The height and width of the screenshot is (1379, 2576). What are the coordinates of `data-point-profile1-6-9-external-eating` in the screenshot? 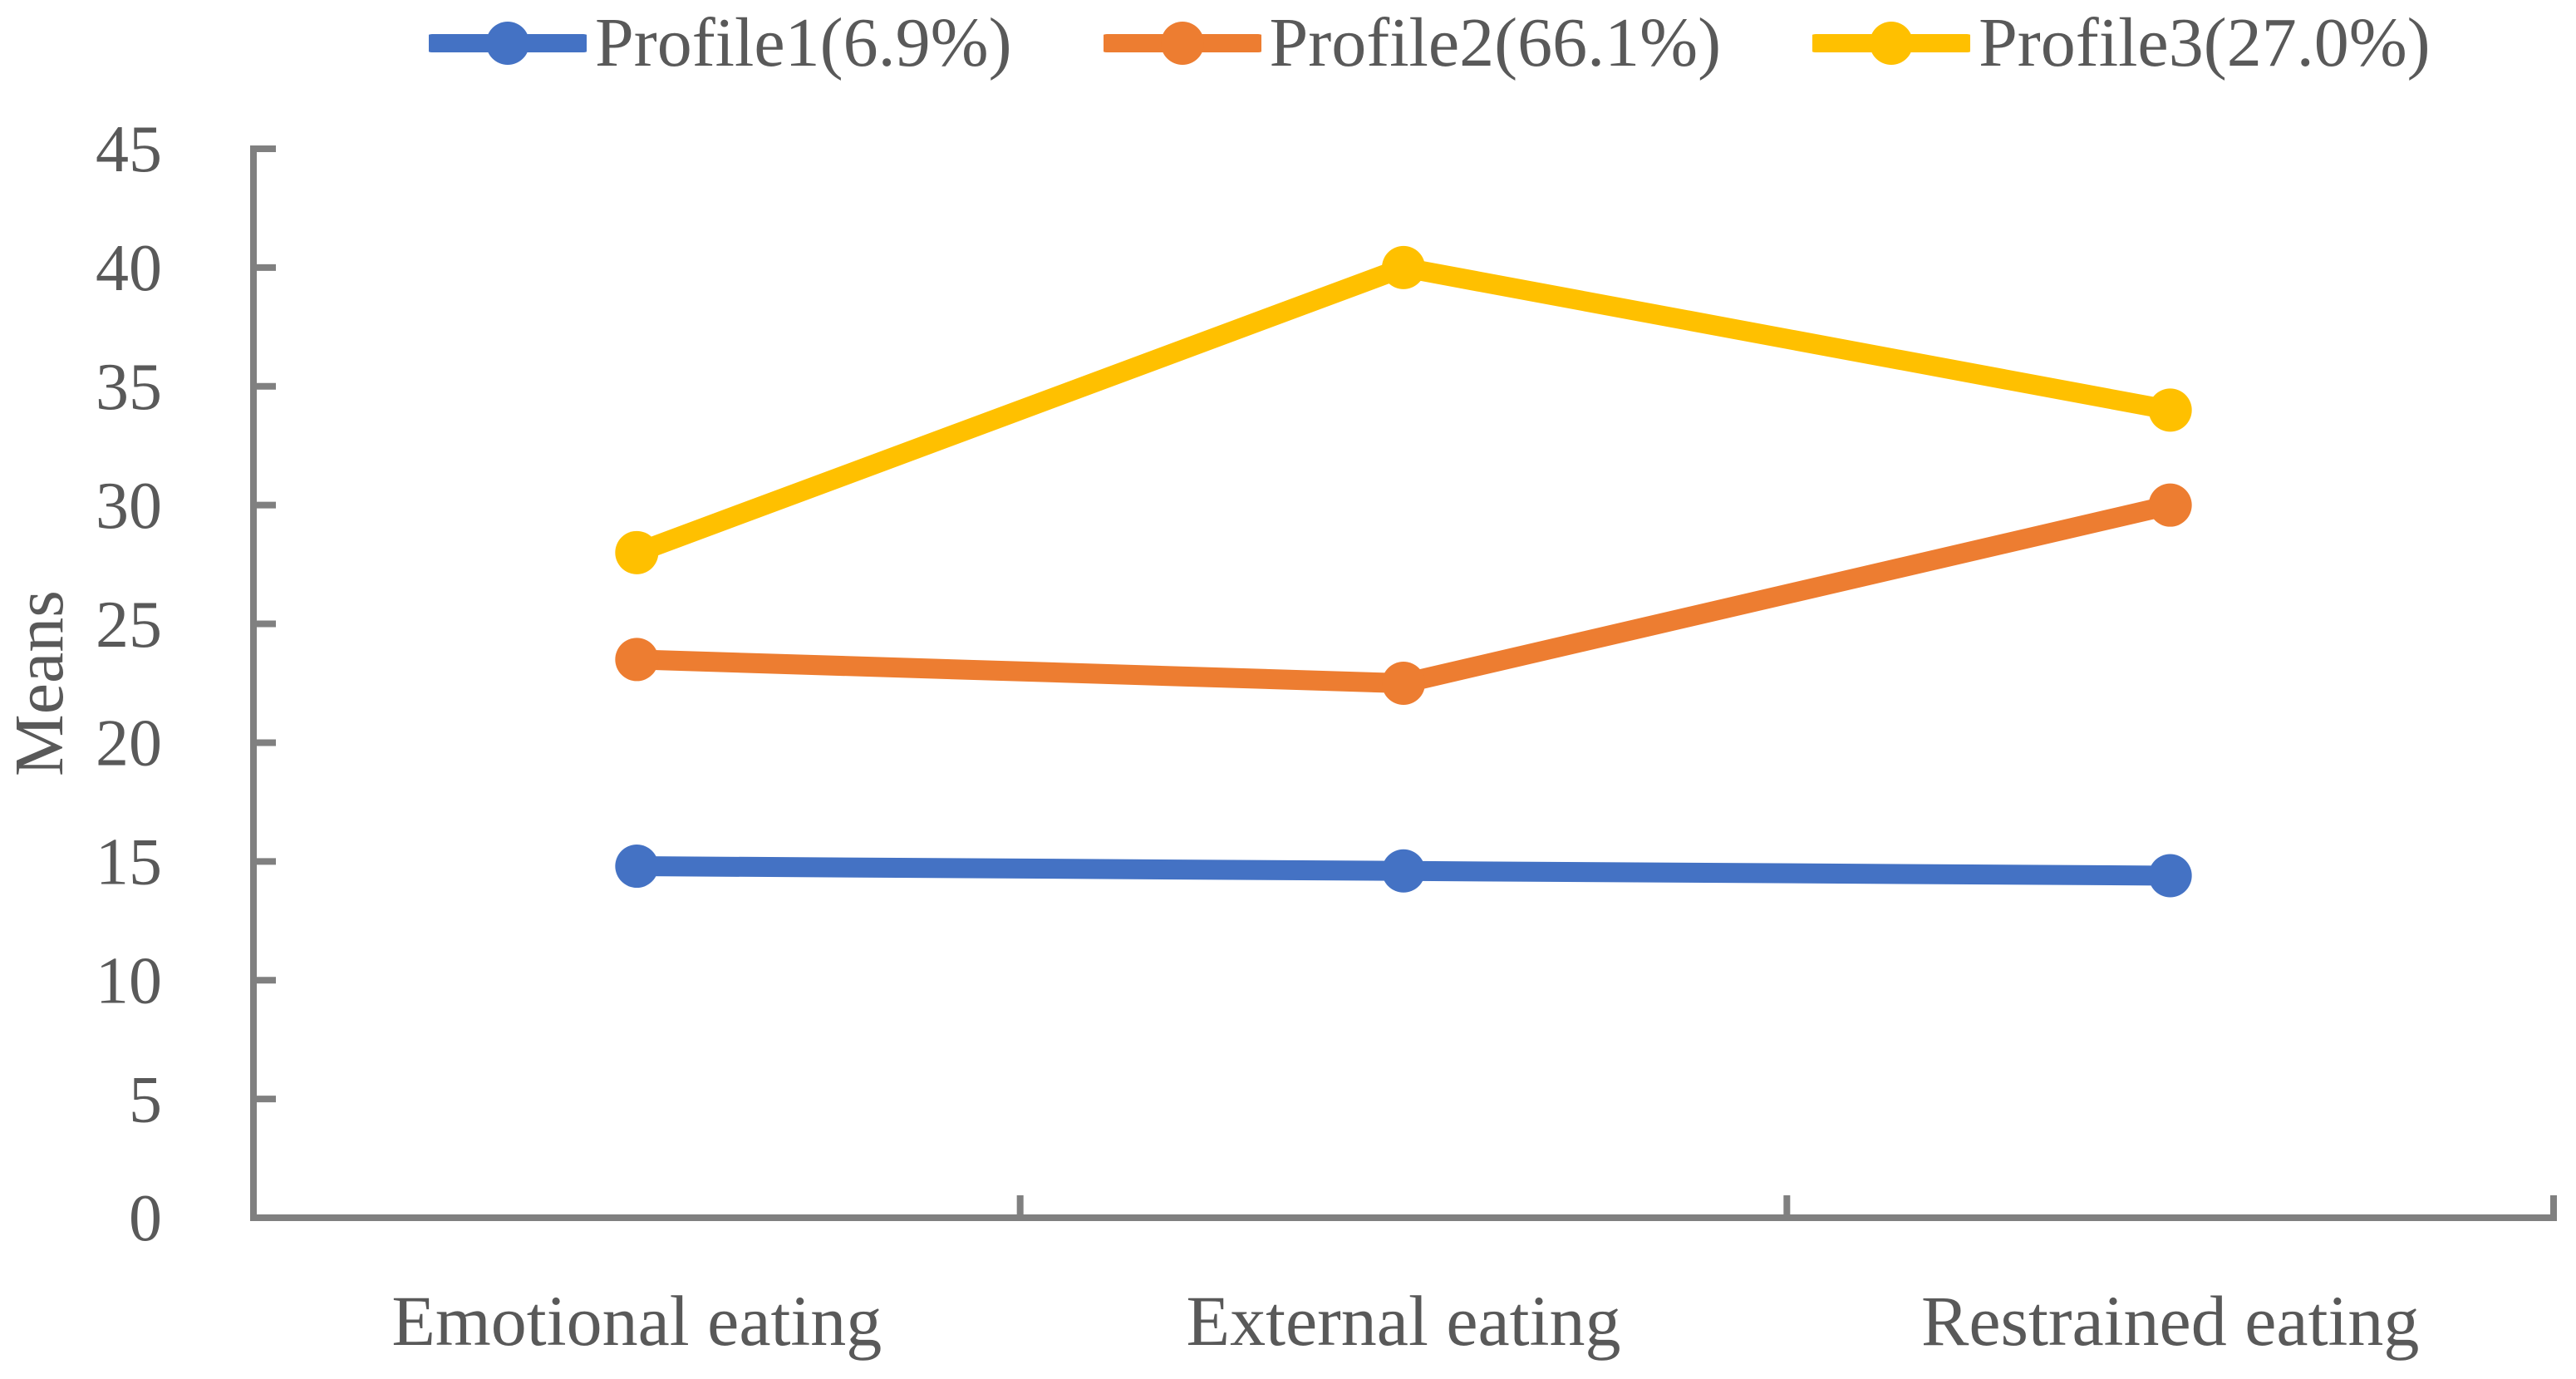 It's located at (1403, 871).